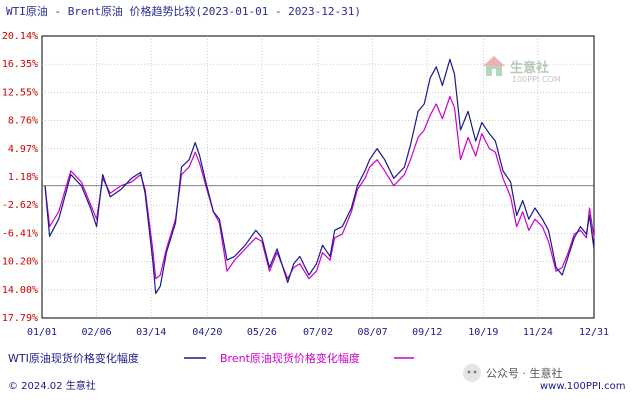 The image size is (640, 400). I want to click on y-tick-label: -14.00%, so click(19, 290).